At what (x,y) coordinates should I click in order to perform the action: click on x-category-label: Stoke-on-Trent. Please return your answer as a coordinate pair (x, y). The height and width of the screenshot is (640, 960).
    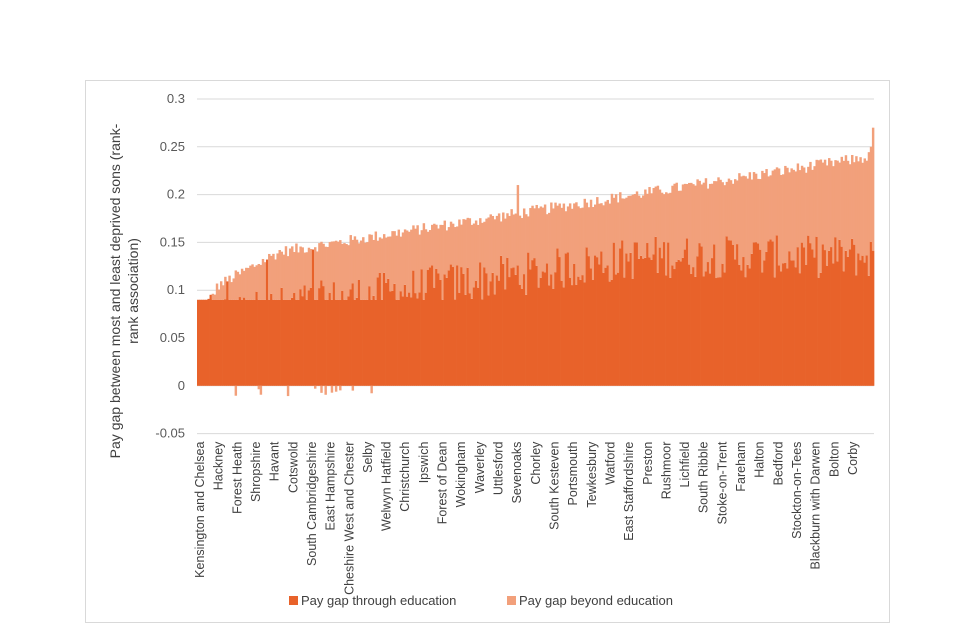
    Looking at the image, I should click on (722, 482).